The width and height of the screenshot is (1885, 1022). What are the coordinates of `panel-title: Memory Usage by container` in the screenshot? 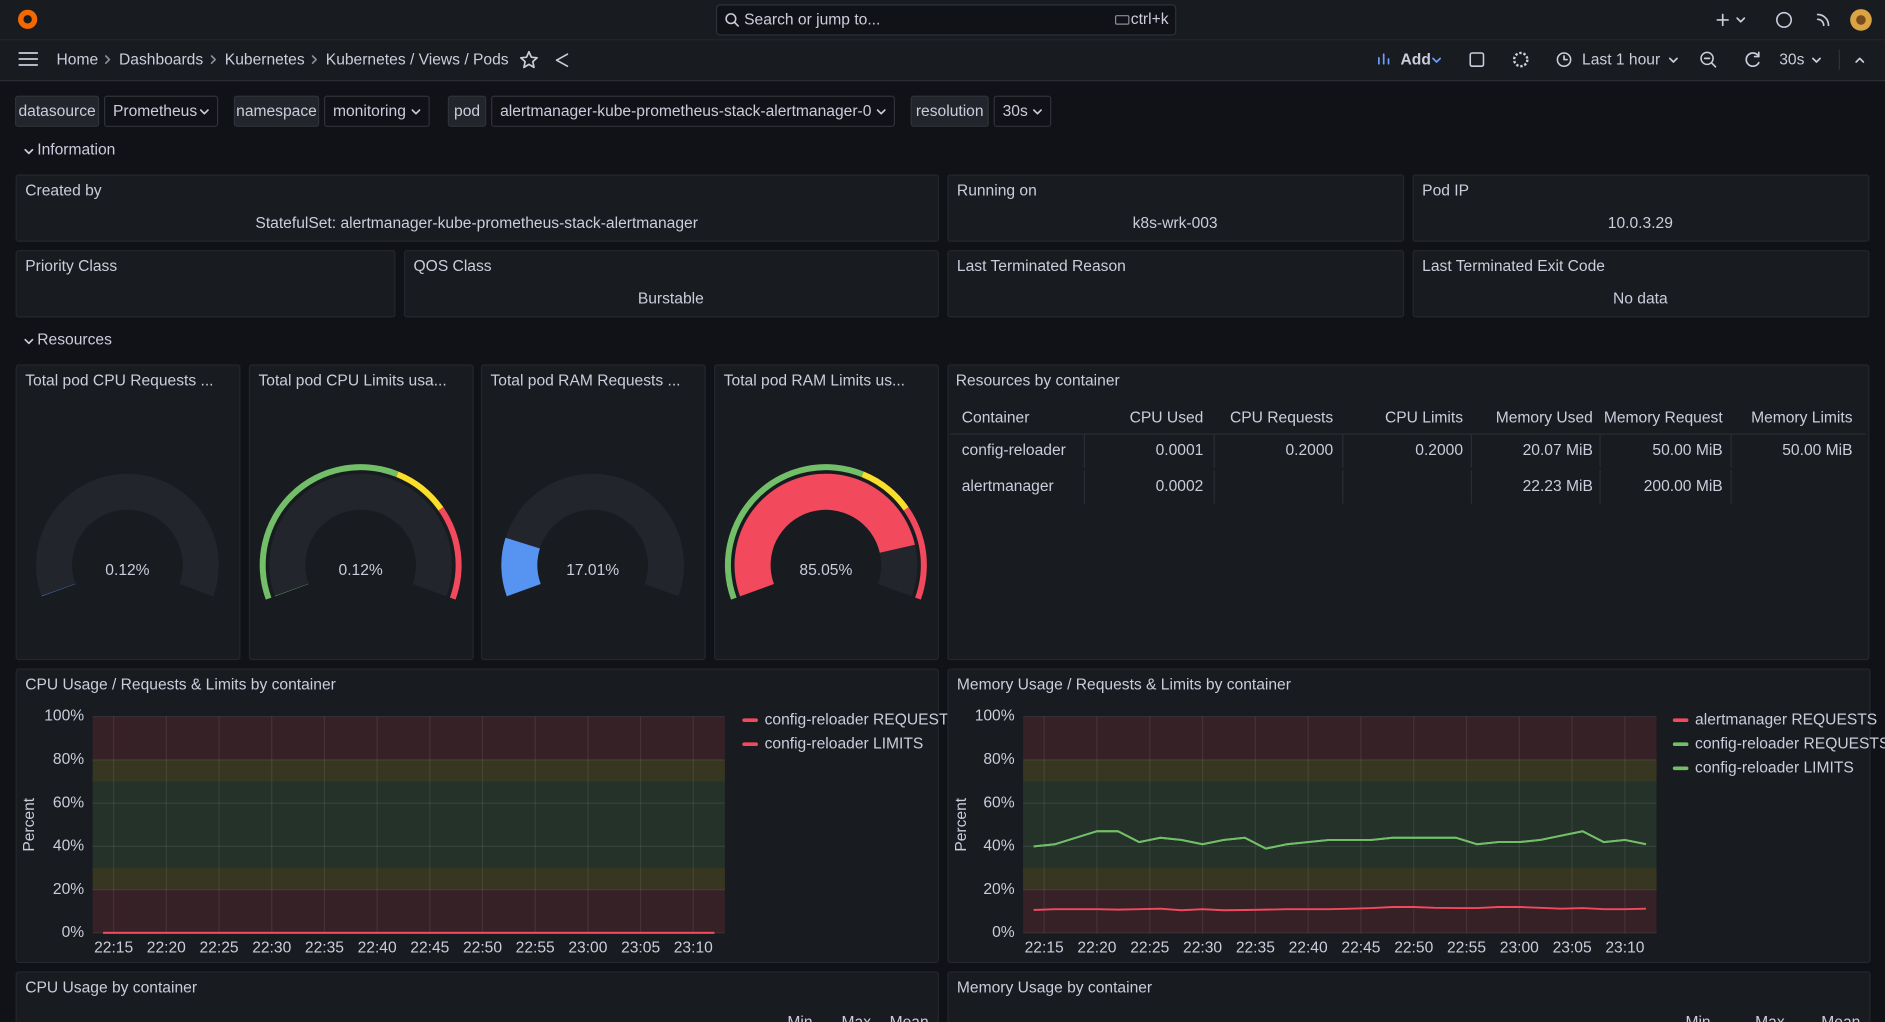 It's located at (1054, 987).